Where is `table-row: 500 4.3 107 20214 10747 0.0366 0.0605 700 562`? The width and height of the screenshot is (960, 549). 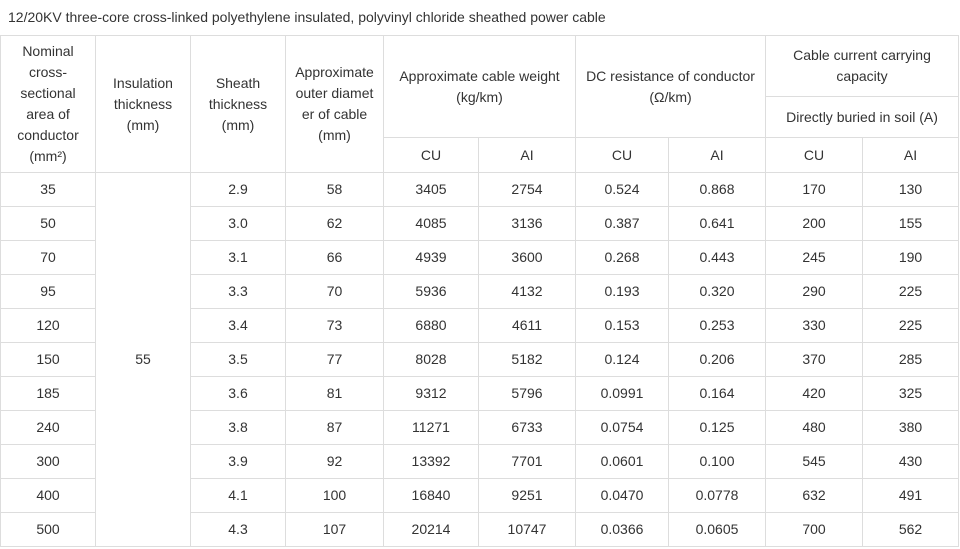 table-row: 500 4.3 107 20214 10747 0.0366 0.0605 700 562 is located at coordinates (480, 529).